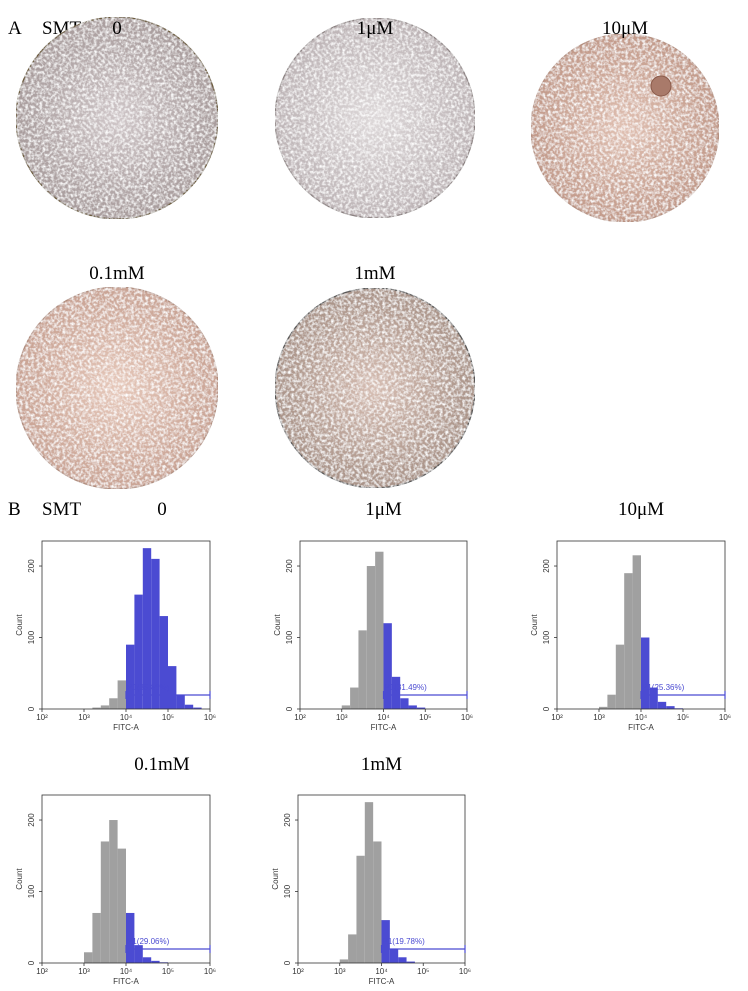 The height and width of the screenshot is (991, 748). What do you see at coordinates (406, 687) in the screenshot?
I see `gate-label: P1(31.49%)` at bounding box center [406, 687].